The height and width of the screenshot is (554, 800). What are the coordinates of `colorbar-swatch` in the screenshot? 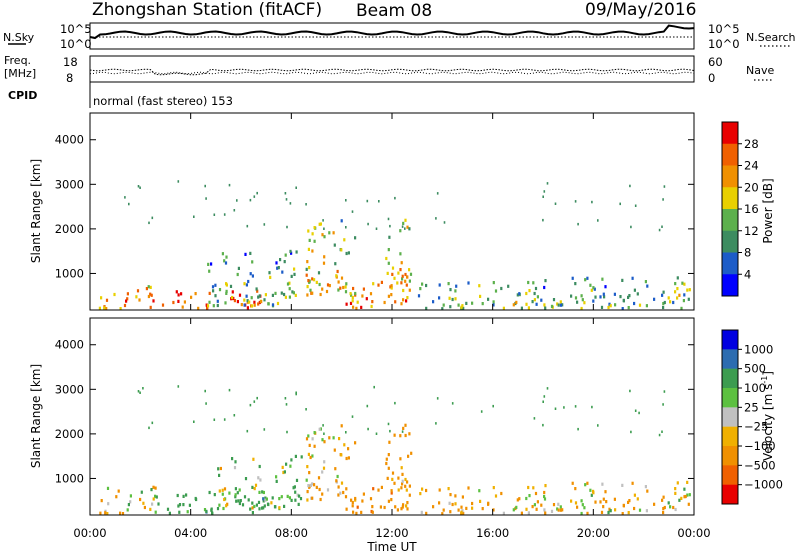 It's located at (730, 456).